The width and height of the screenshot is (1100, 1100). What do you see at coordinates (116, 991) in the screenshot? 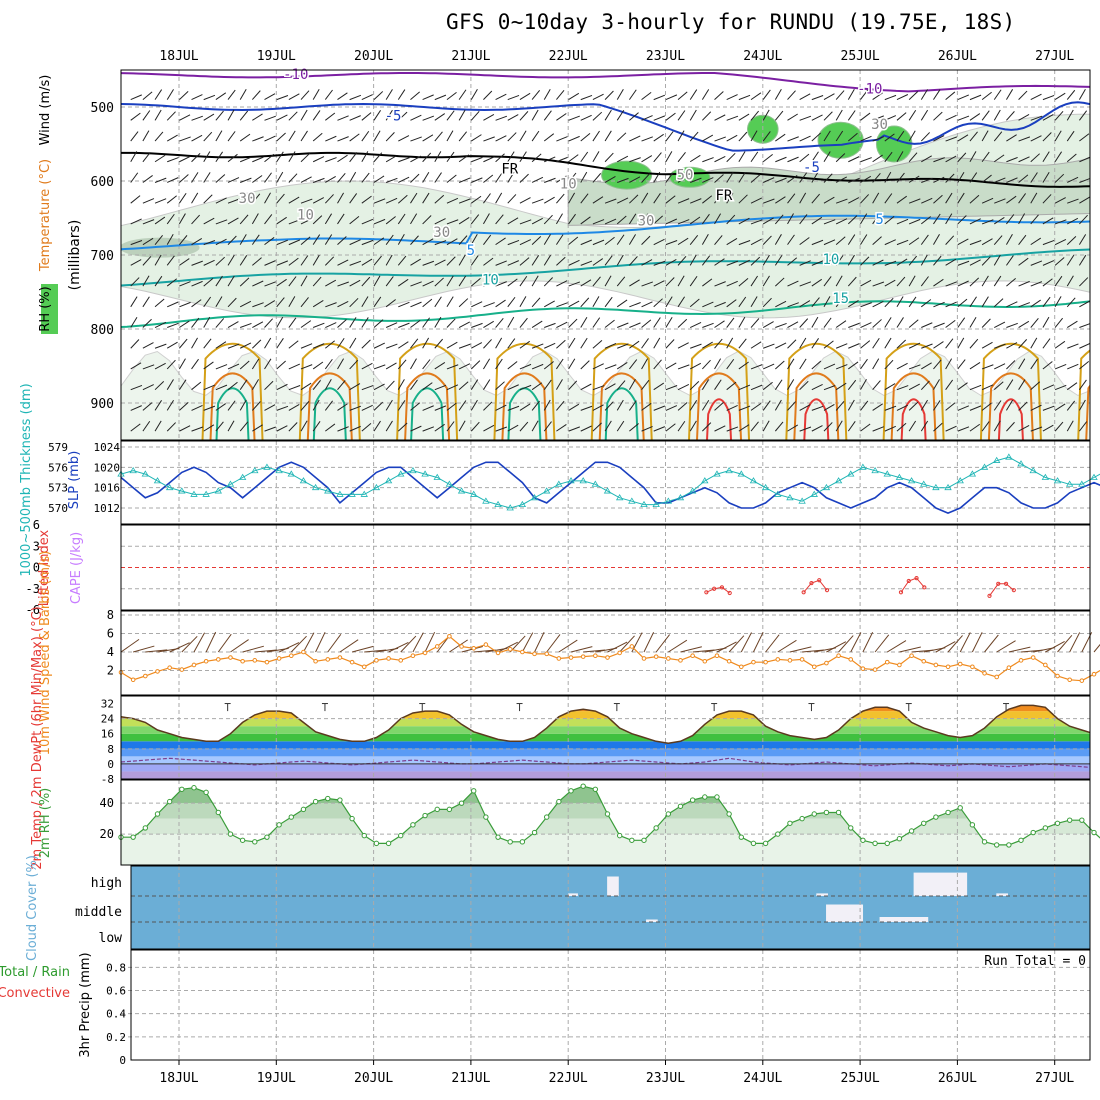
I see `precip-tick-label: 0.6` at bounding box center [116, 991].